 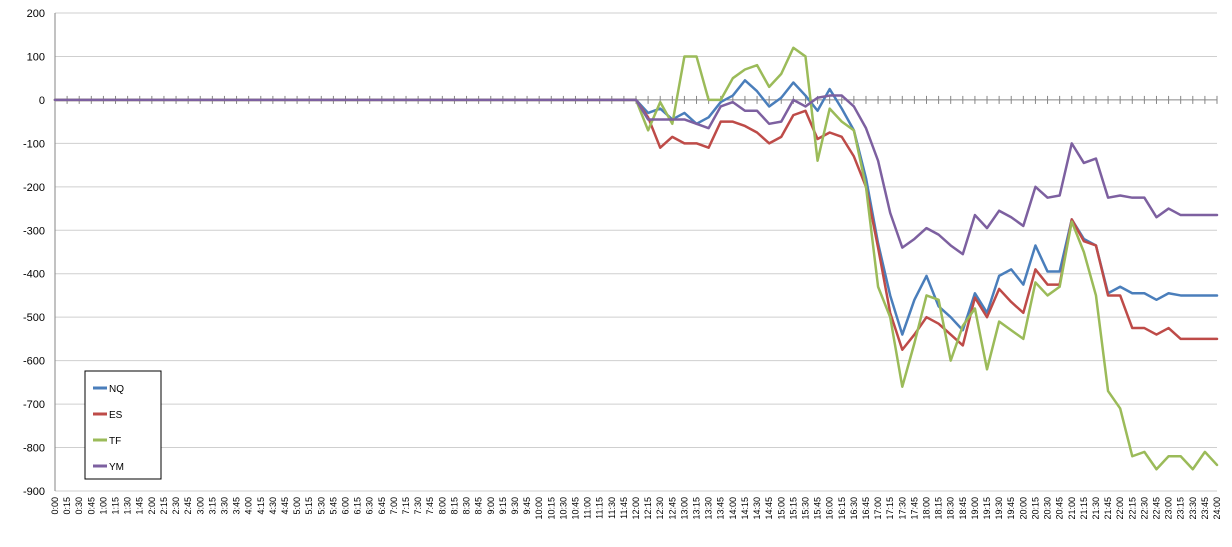 I want to click on x-tick-label: 7:30, so click(x=418, y=506).